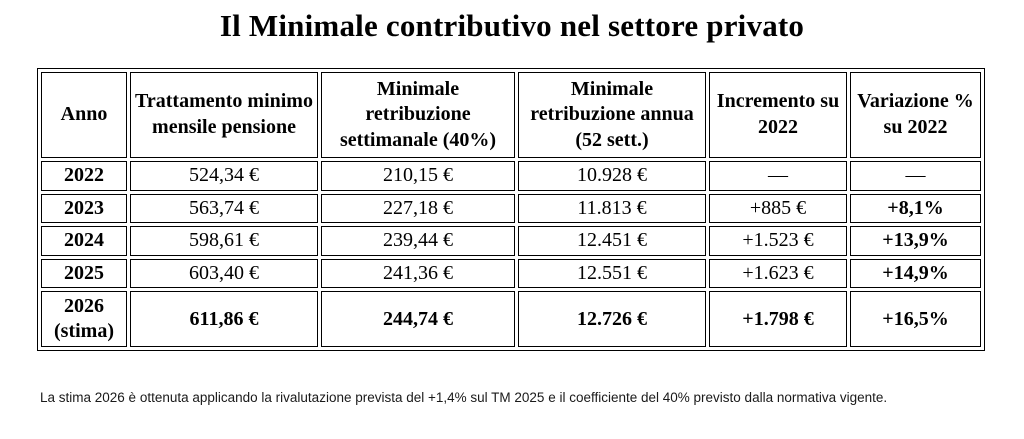 This screenshot has height=439, width=1024. Describe the element at coordinates (418, 319) in the screenshot. I see `retribuzione-settimanale-cell: 244,74 €` at that location.